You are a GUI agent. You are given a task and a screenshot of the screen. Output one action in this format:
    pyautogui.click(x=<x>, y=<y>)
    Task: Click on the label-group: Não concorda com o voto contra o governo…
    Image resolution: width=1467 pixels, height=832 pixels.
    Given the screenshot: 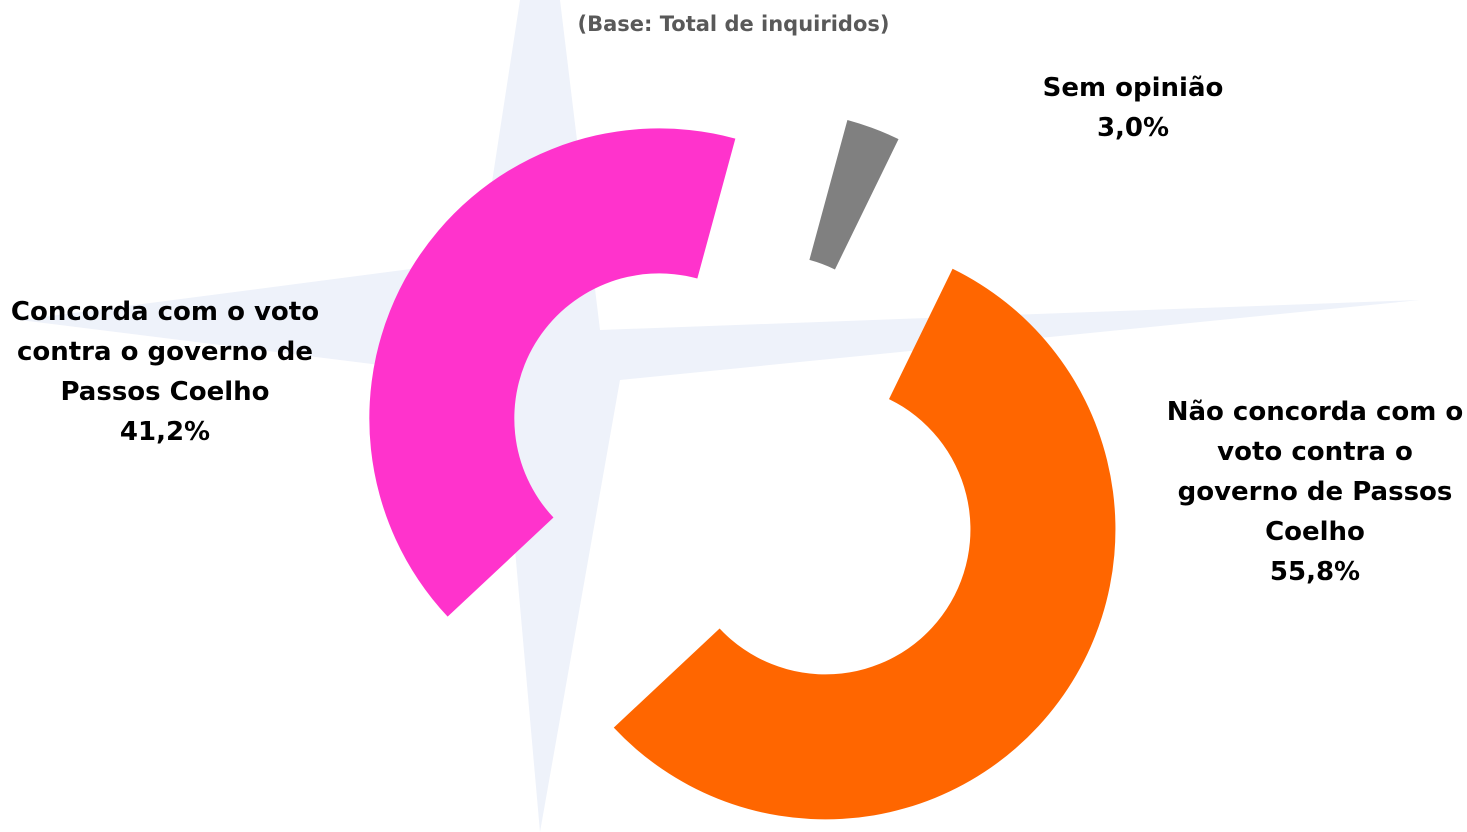 What is the action you would take?
    pyautogui.click(x=1313, y=492)
    